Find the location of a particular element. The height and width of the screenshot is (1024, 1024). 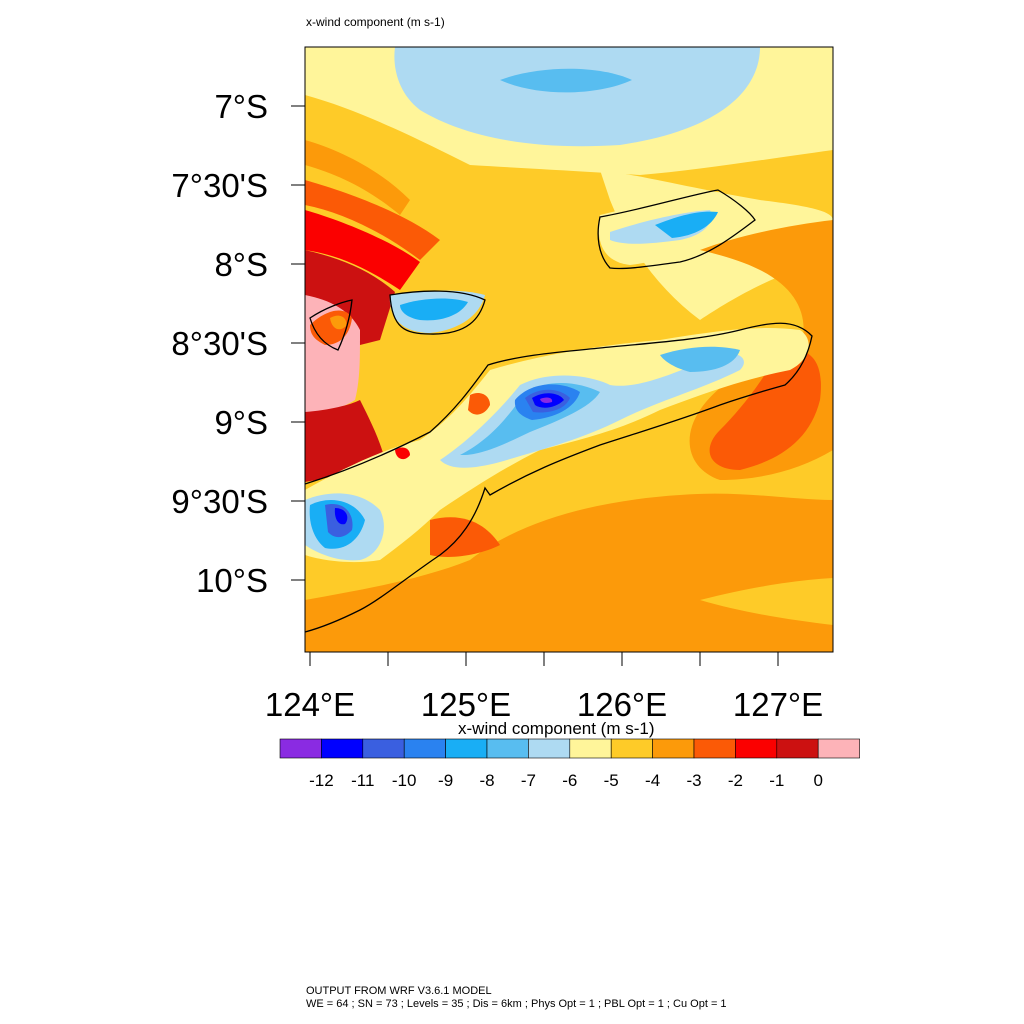

colorbar-label: -3 is located at coordinates (694, 780).